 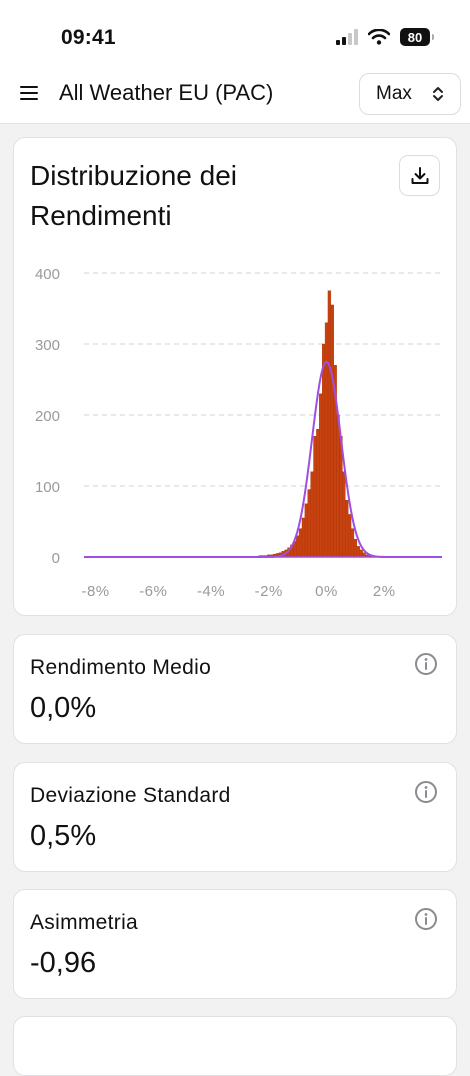 What do you see at coordinates (394, 93) in the screenshot?
I see `time-range-value: Max` at bounding box center [394, 93].